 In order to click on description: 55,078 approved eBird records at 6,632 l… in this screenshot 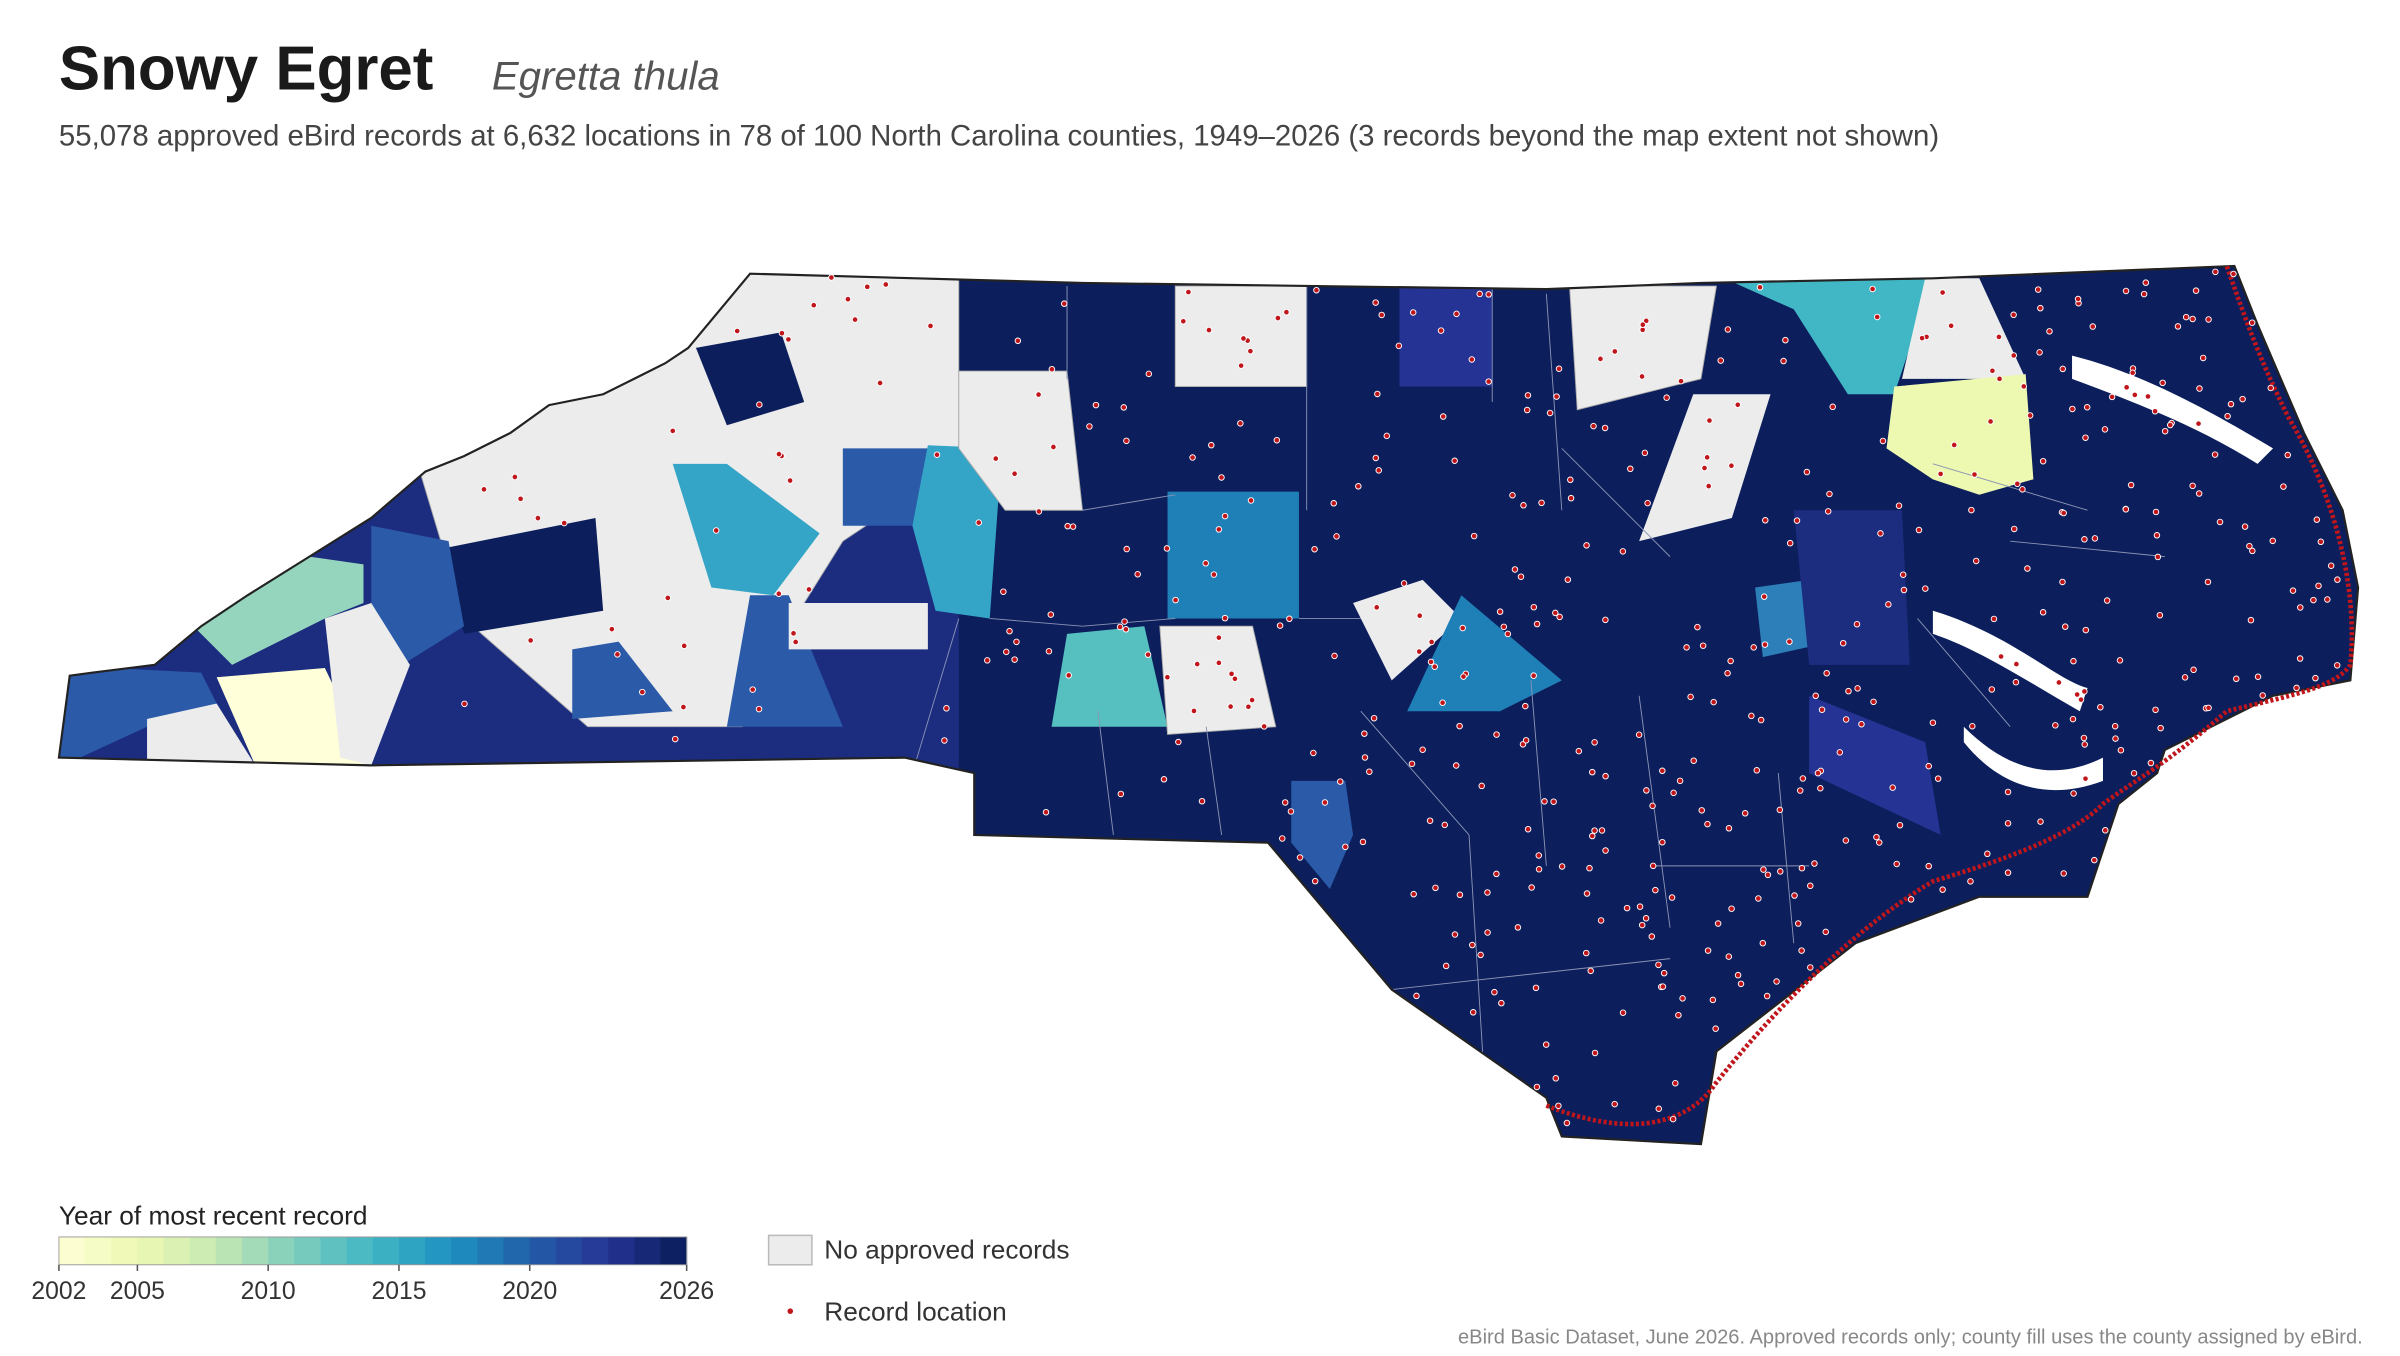, I will do `click(999, 135)`.